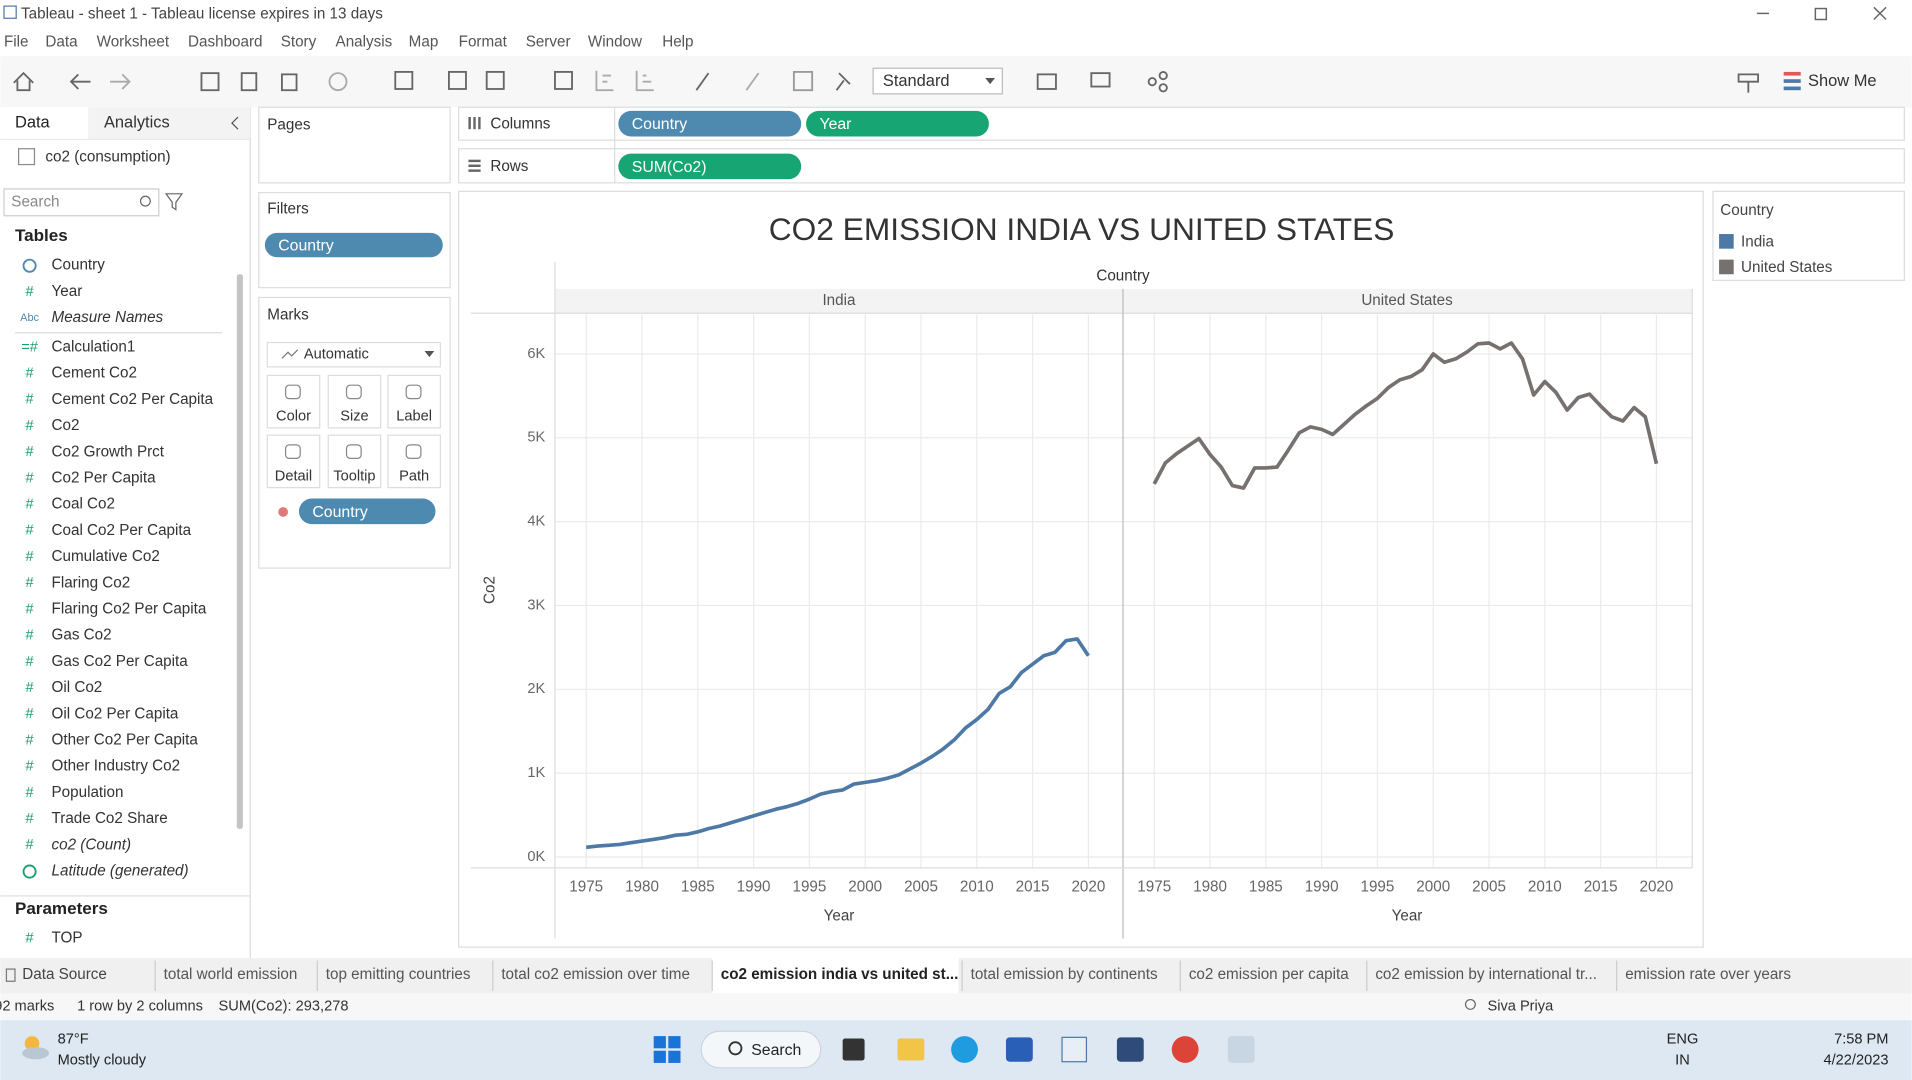 Image resolution: width=1912 pixels, height=1080 pixels. Describe the element at coordinates (604, 81) in the screenshot. I see `sort-asc-icon` at that location.